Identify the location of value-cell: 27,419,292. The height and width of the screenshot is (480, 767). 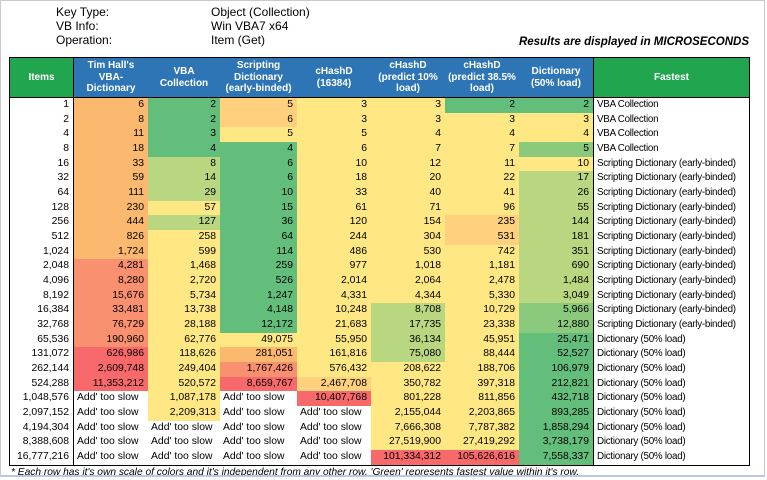
(482, 443).